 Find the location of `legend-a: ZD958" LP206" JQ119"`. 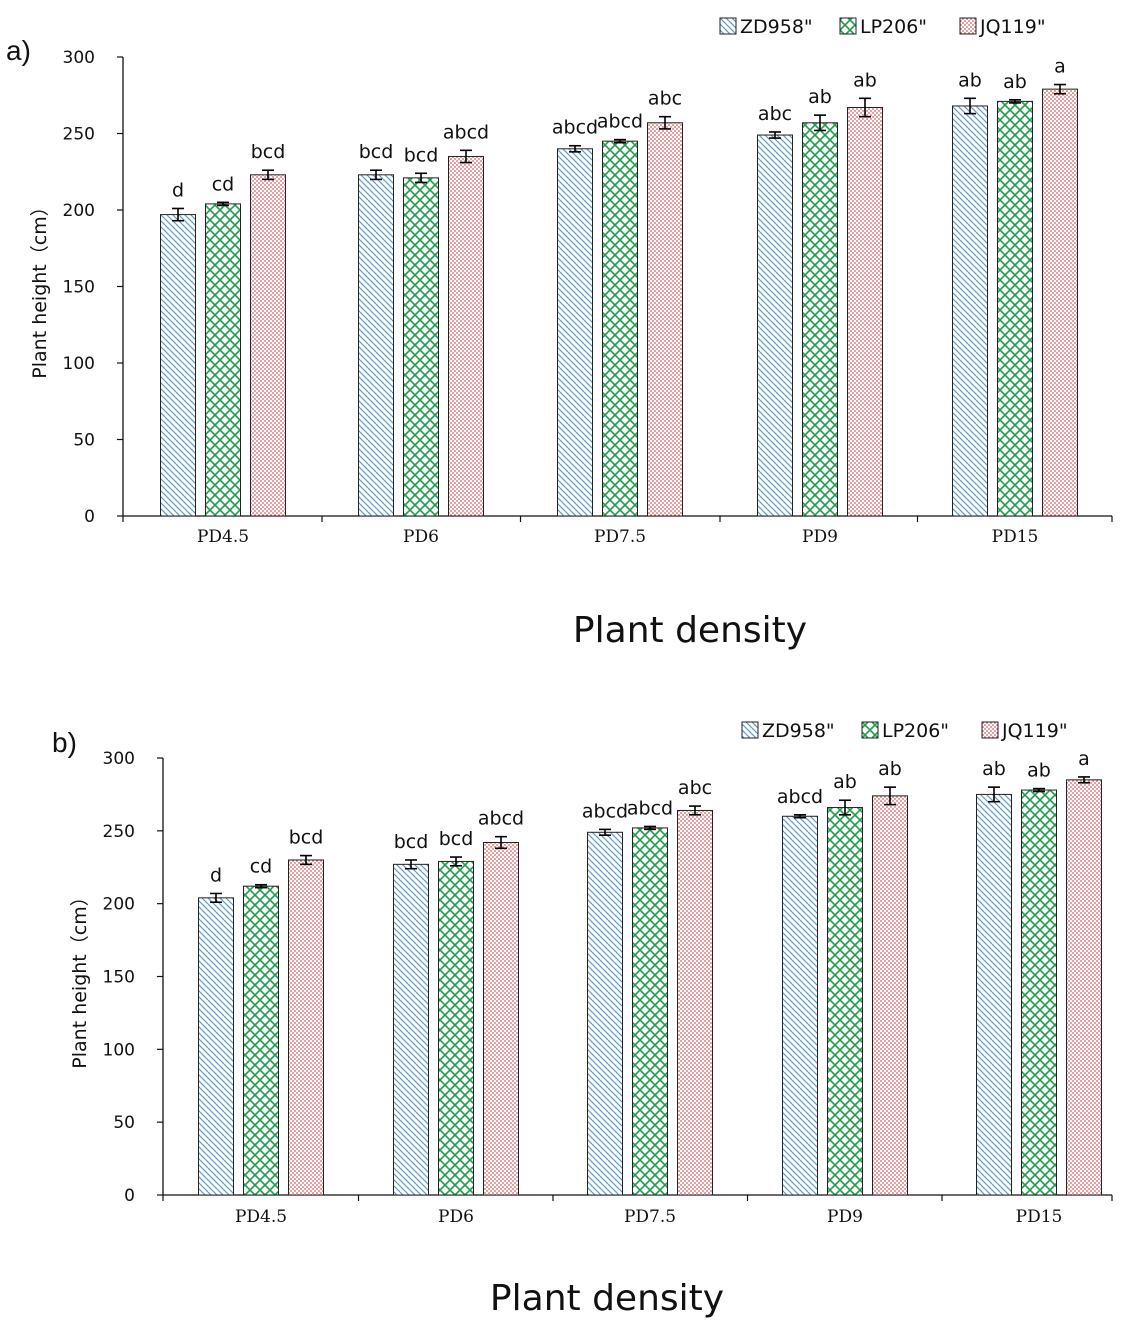

legend-a: ZD958" LP206" JQ119" is located at coordinates (882, 27).